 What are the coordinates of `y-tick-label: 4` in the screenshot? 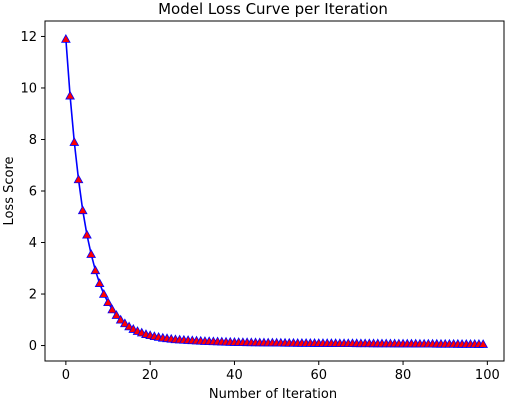 It's located at (33, 243).